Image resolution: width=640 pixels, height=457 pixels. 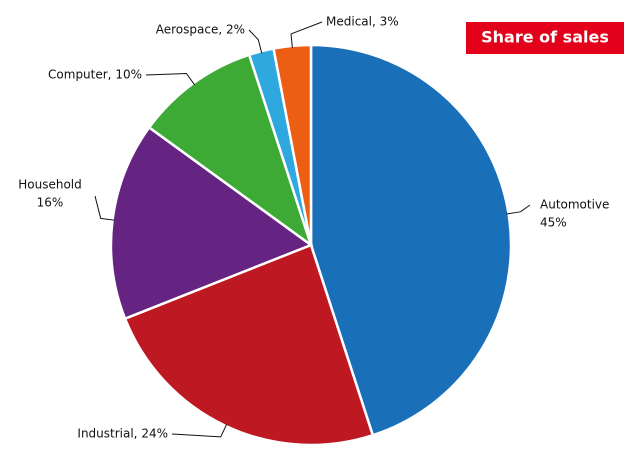 I want to click on data-label: Medical, 3%, so click(x=362, y=22).